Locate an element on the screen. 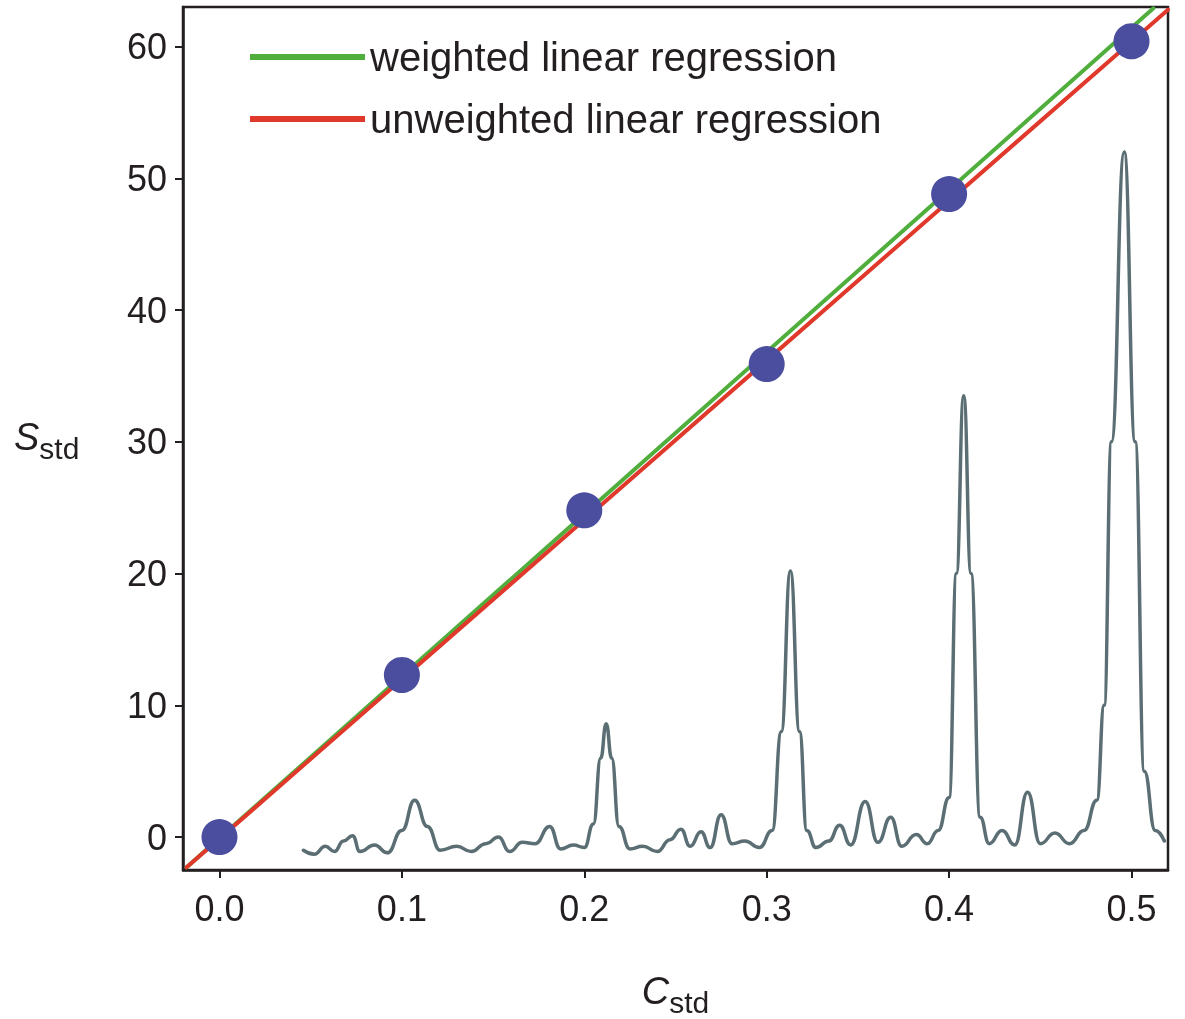 Image resolution: width=1185 pixels, height=1019 pixels. x-tick-label: 0.3 is located at coordinates (766, 908).